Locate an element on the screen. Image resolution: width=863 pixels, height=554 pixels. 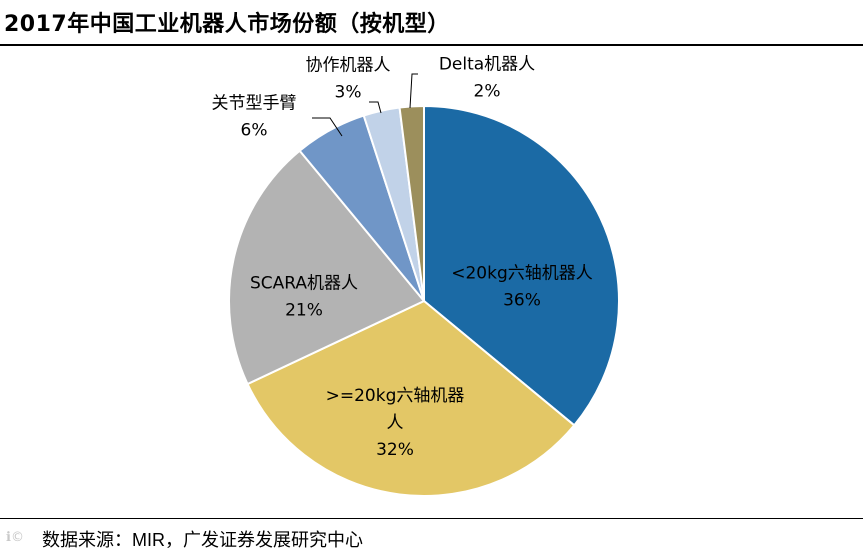
value-label-delta: 2% is located at coordinates (487, 92).